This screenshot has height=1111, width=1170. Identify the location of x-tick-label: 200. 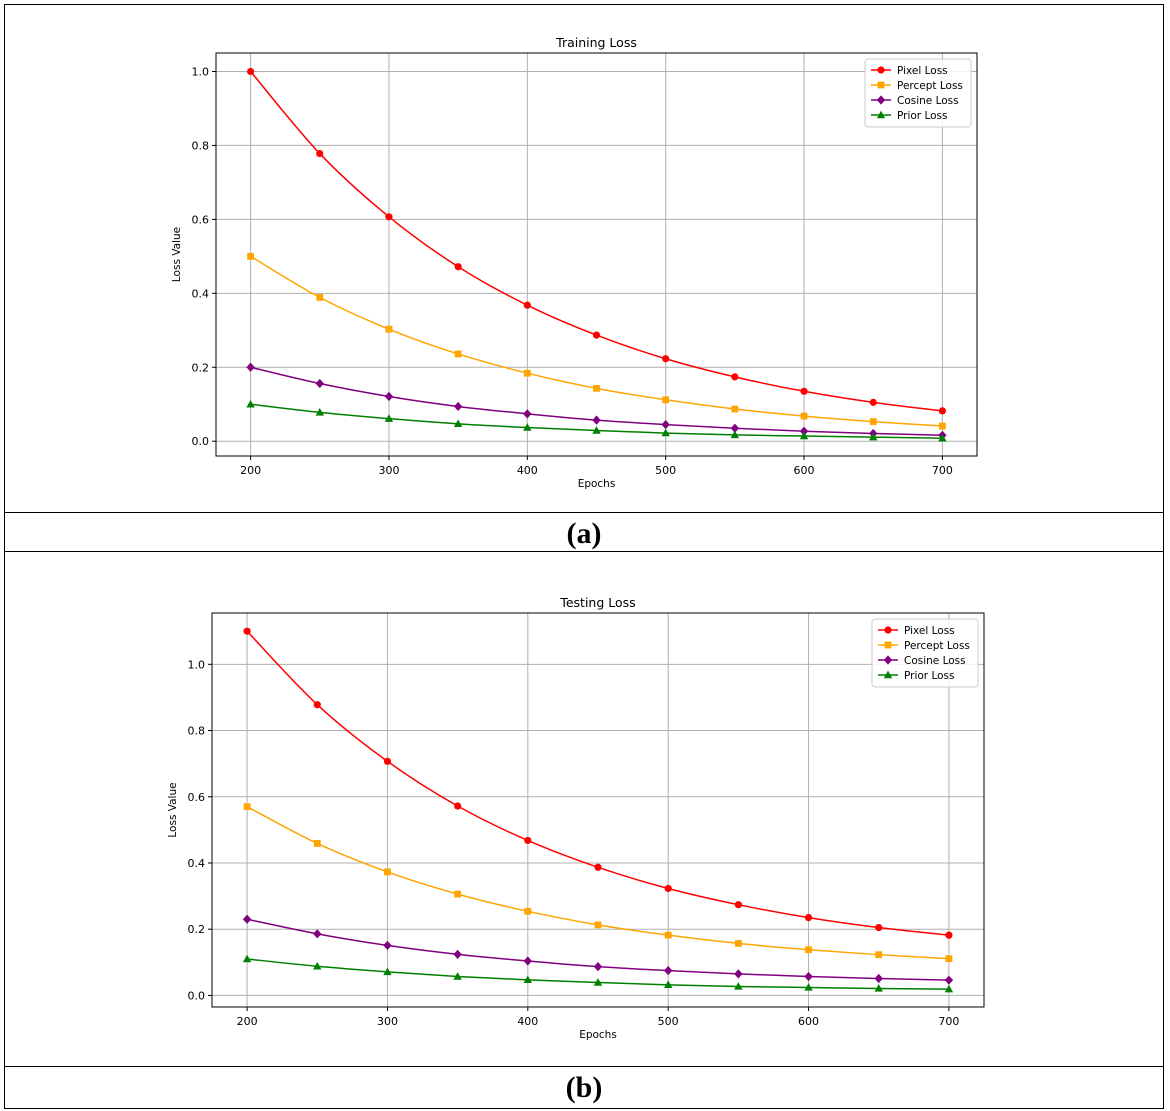
(247, 1021).